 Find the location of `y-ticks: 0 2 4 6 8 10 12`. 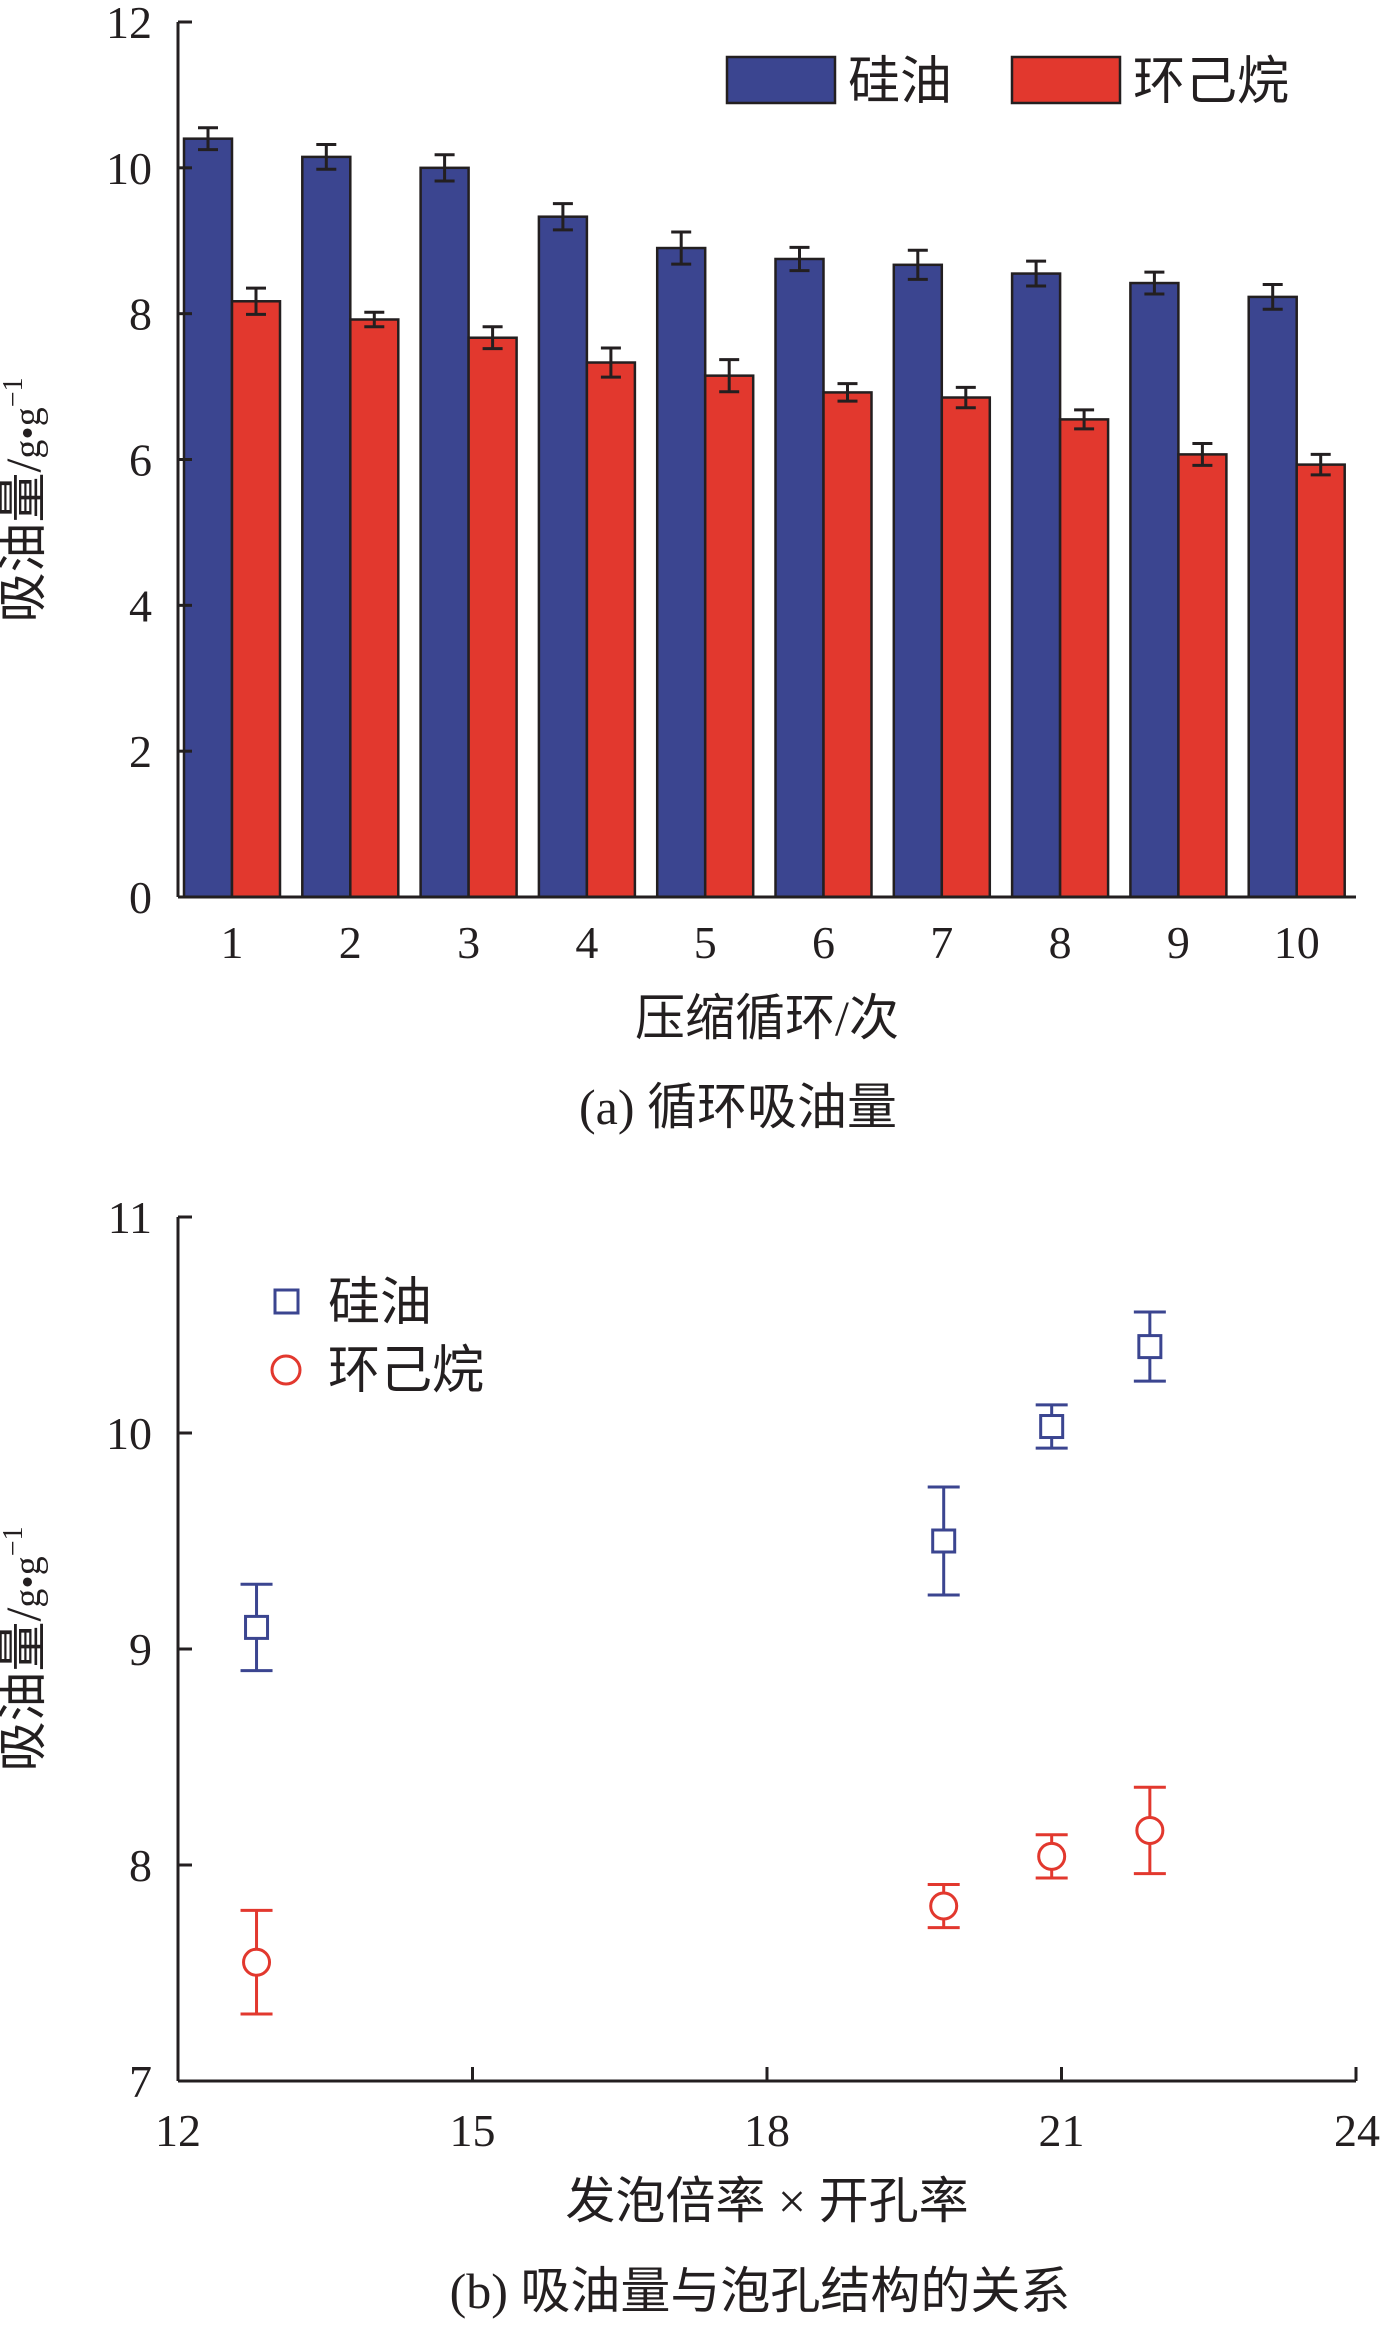

y-ticks: 0 2 4 6 8 10 12 is located at coordinates (149, 461).